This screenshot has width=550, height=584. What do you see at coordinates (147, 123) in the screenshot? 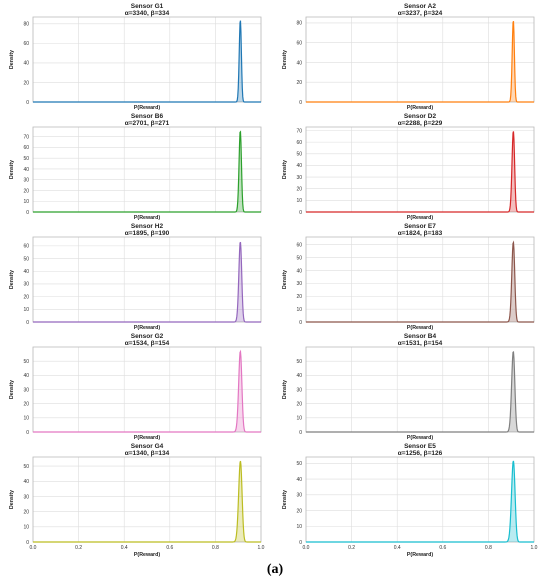
I see `chart-subtitle: α=2701, β=271` at bounding box center [147, 123].